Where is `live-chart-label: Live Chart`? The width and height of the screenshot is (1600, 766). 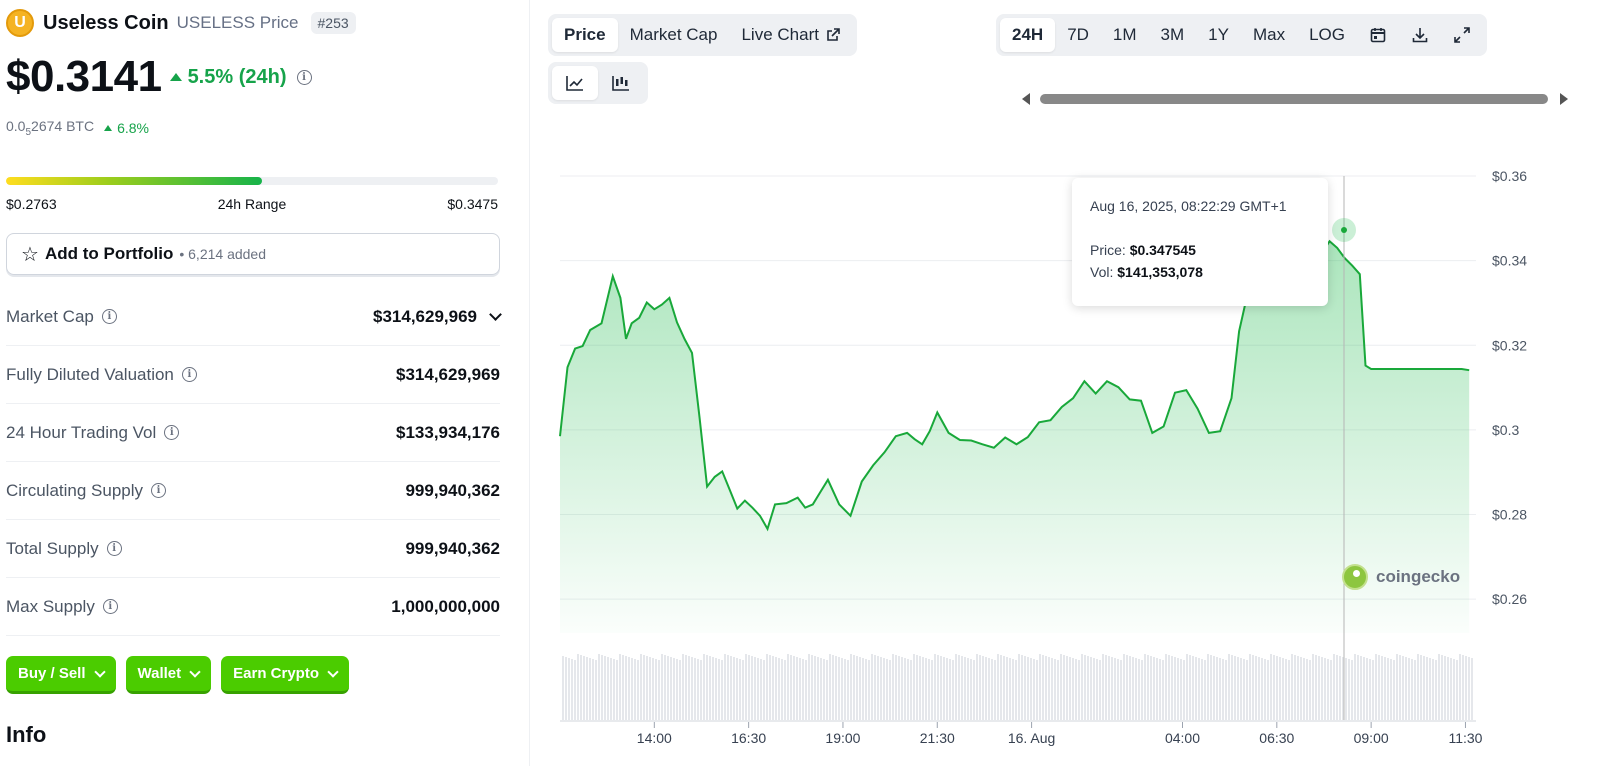
live-chart-label: Live Chart is located at coordinates (780, 34).